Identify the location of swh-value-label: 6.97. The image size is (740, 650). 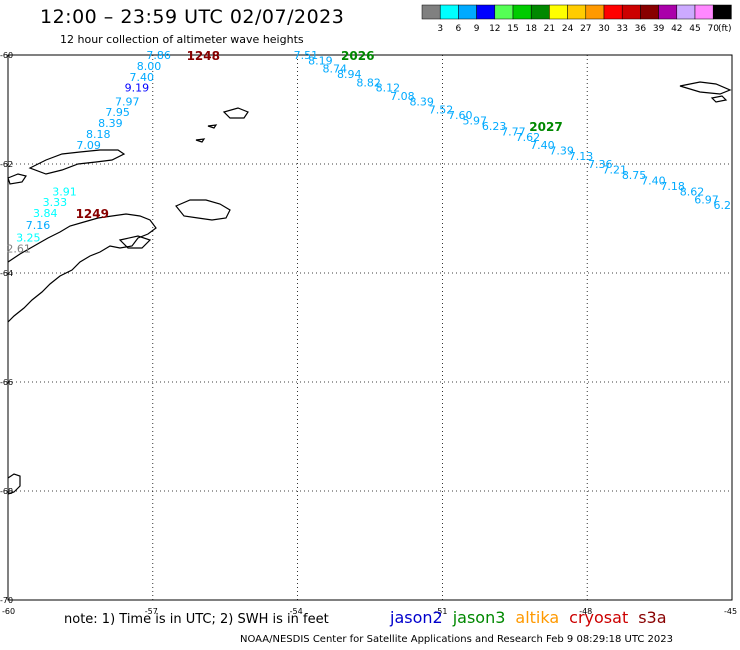
(706, 199).